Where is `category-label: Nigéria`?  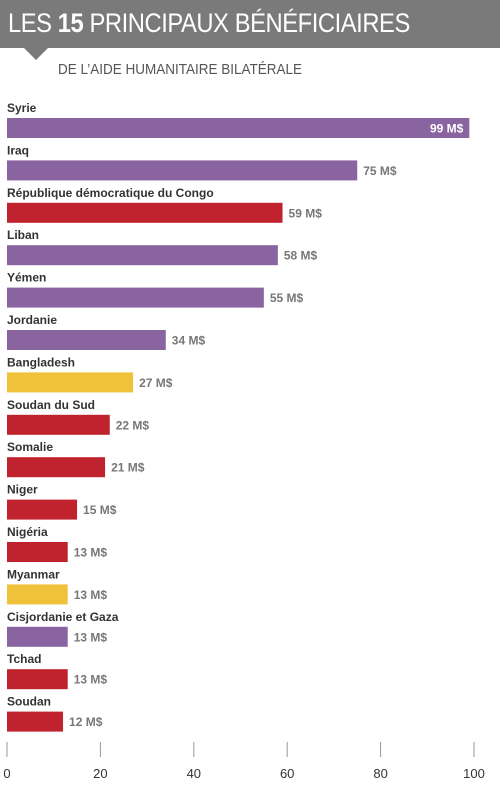
category-label: Nigéria is located at coordinates (27, 532).